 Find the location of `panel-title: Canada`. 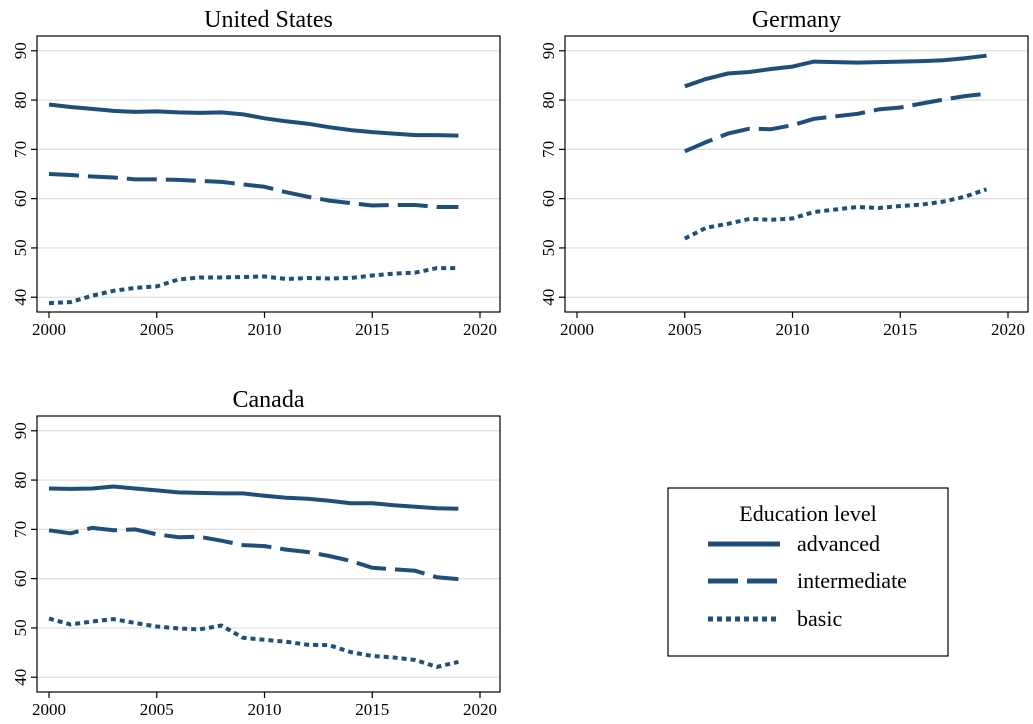

panel-title: Canada is located at coordinates (269, 400).